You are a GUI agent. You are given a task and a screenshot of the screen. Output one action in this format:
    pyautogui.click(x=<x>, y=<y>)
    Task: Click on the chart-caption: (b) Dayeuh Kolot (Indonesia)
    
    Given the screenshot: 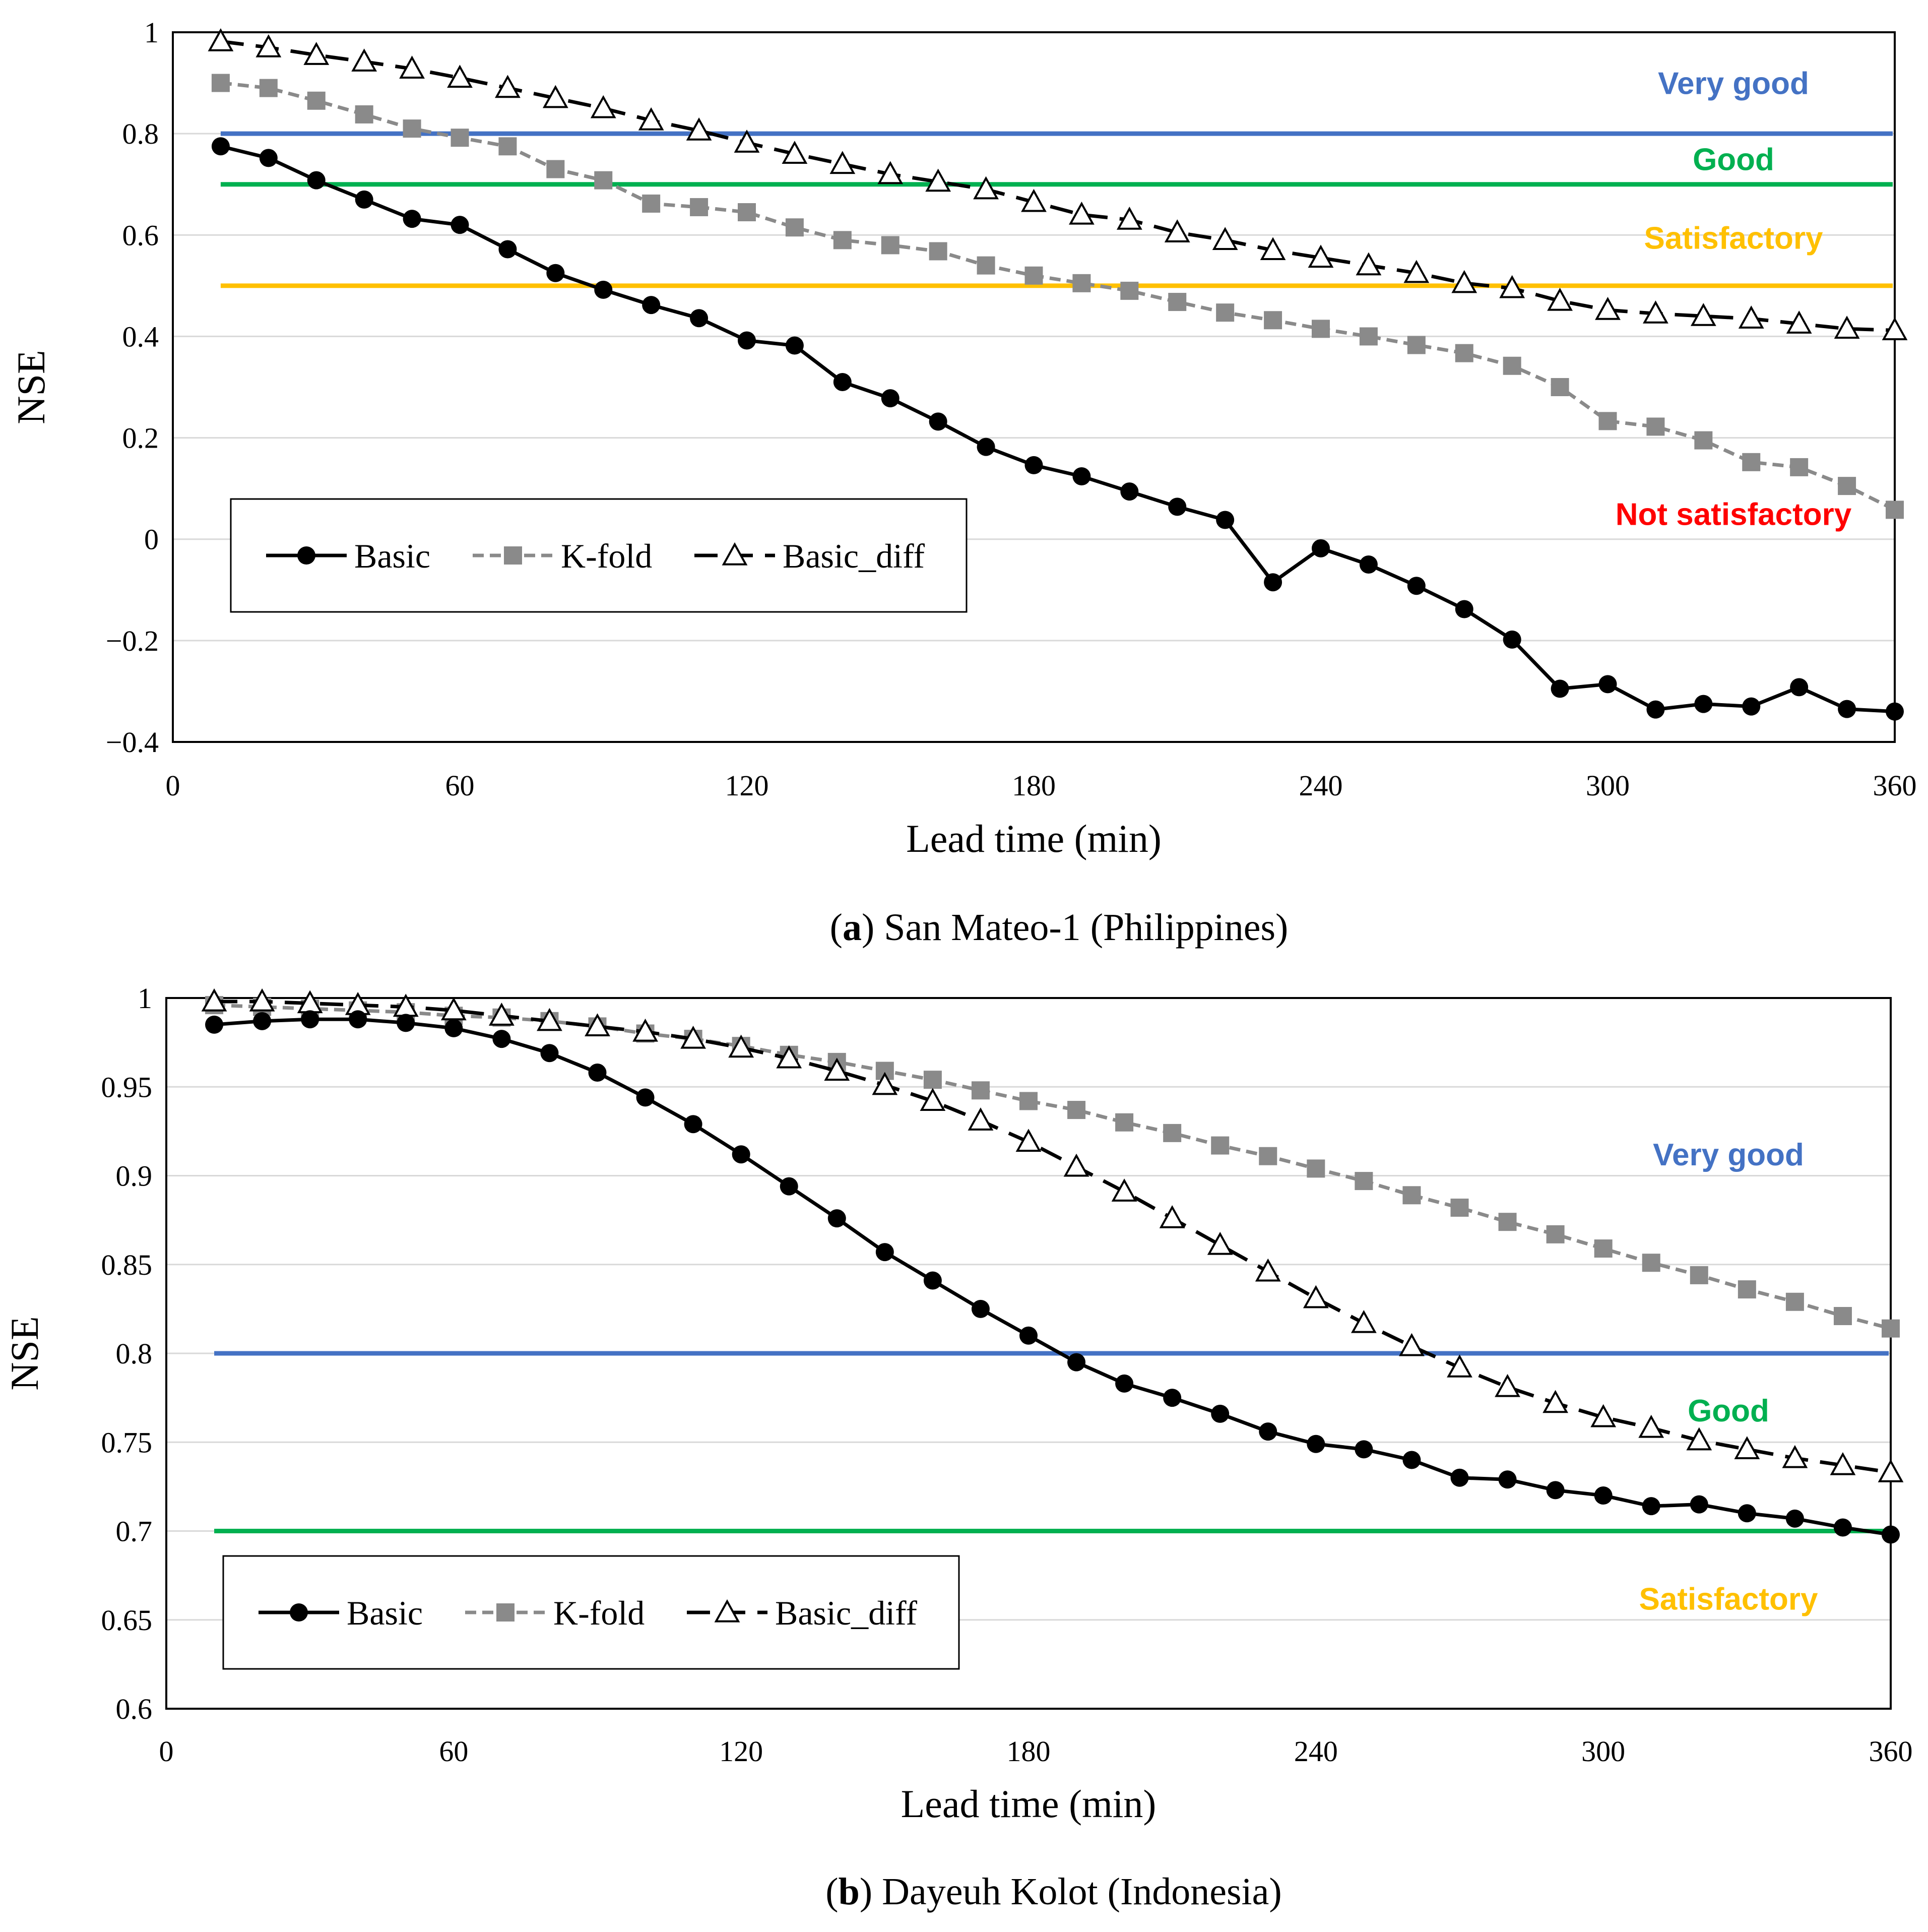 What is the action you would take?
    pyautogui.click(x=1053, y=1892)
    